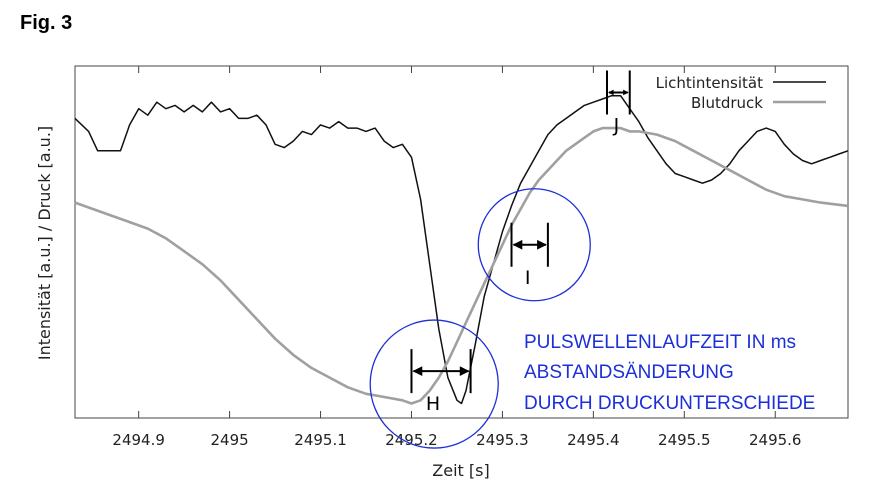 The height and width of the screenshot is (503, 879). I want to click on marker-h-arrowhead-left, so click(417, 371).